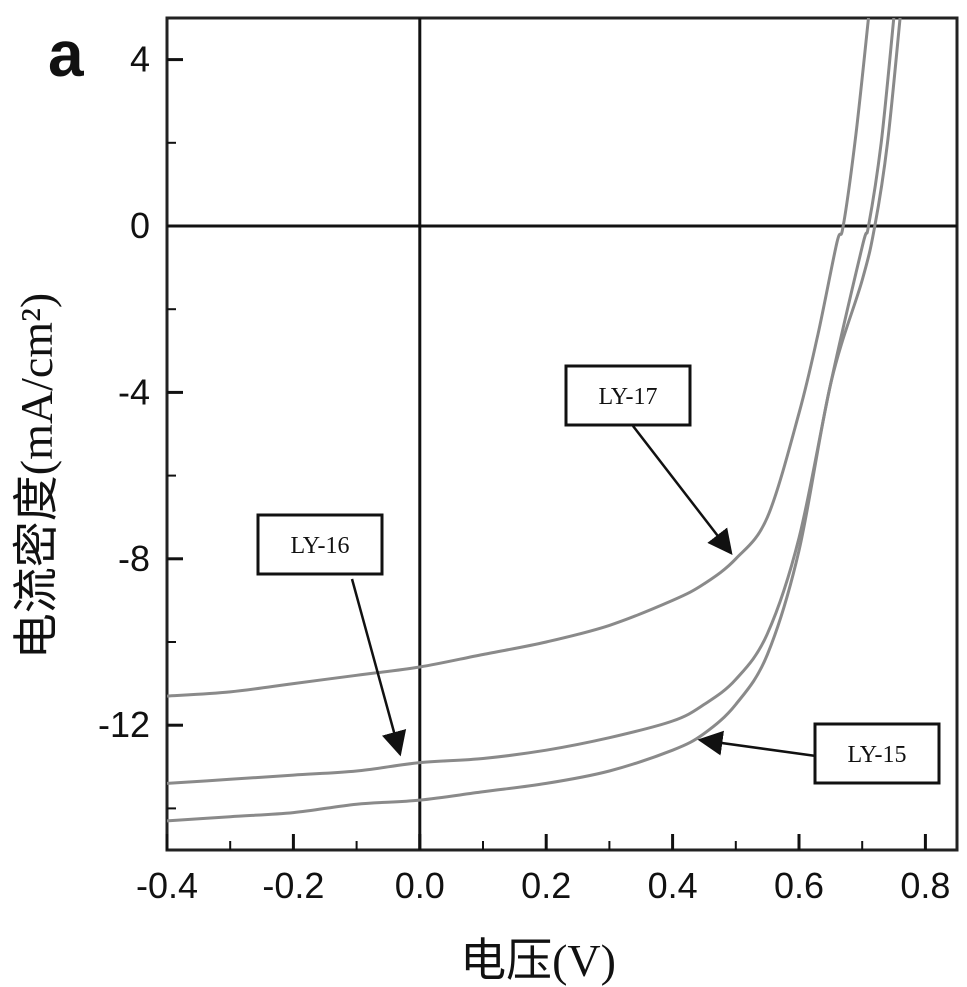 The width and height of the screenshot is (967, 987). I want to click on y-tick-label: 4, so click(140, 59).